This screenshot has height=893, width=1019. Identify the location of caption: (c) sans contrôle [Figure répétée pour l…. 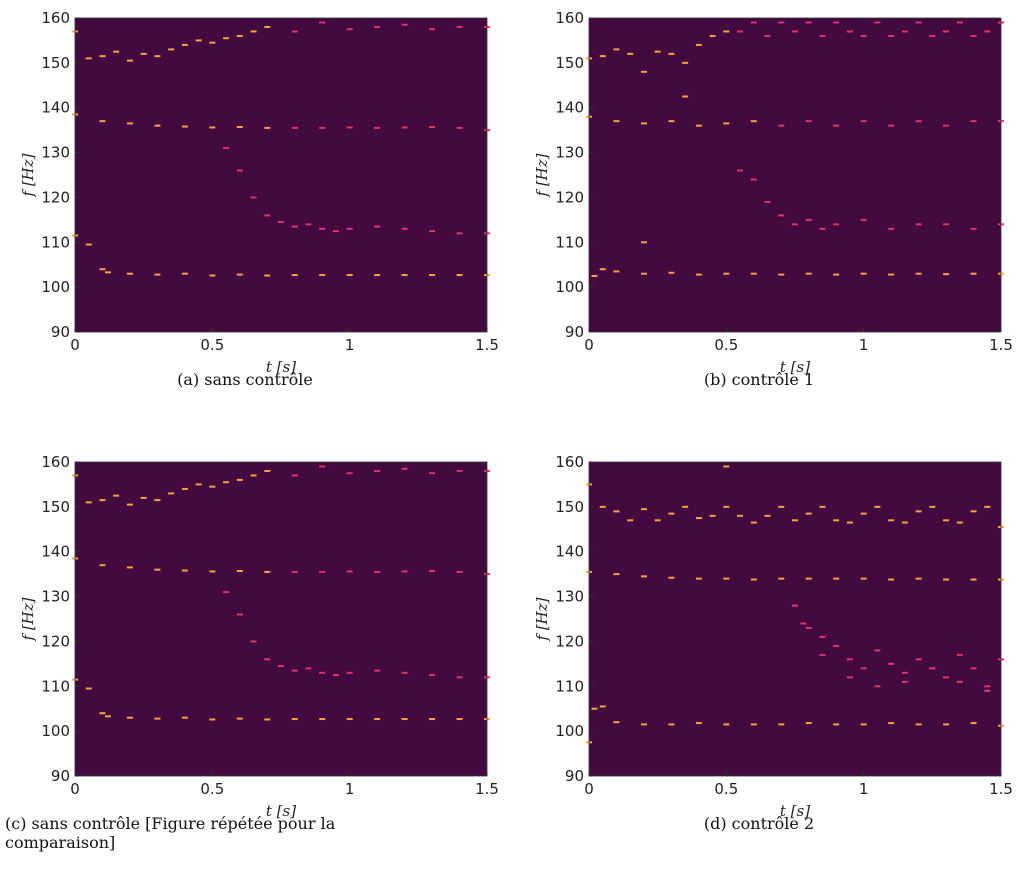
(170, 833).